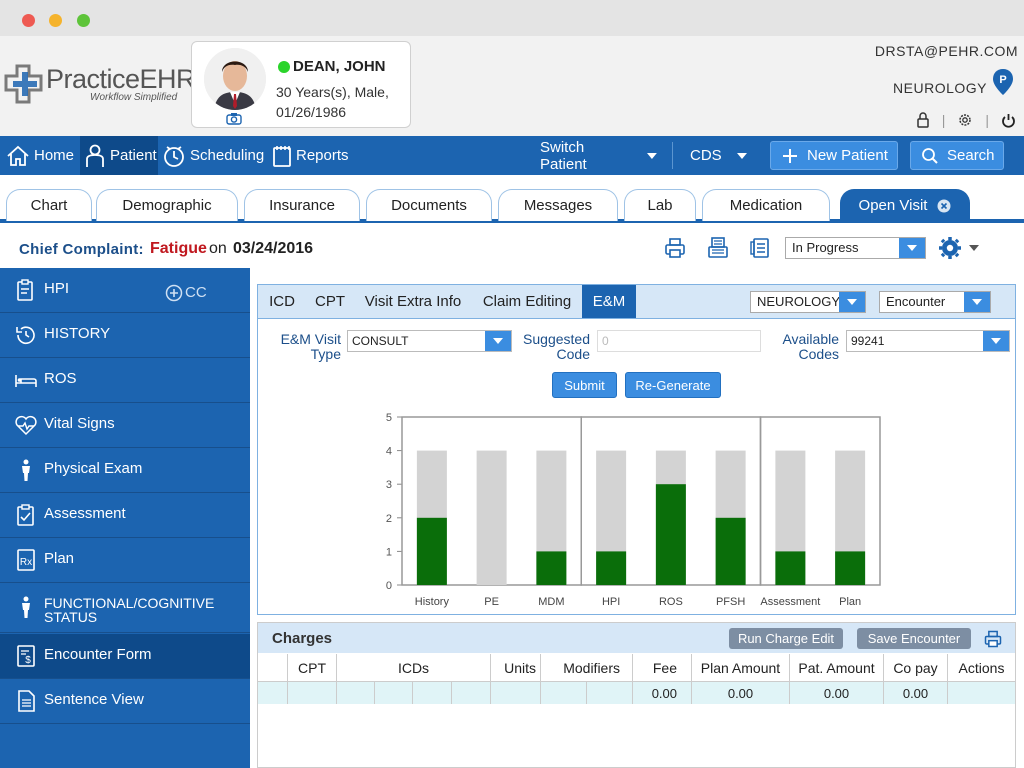 The width and height of the screenshot is (1024, 768). I want to click on submit-button: Submit, so click(584, 385).